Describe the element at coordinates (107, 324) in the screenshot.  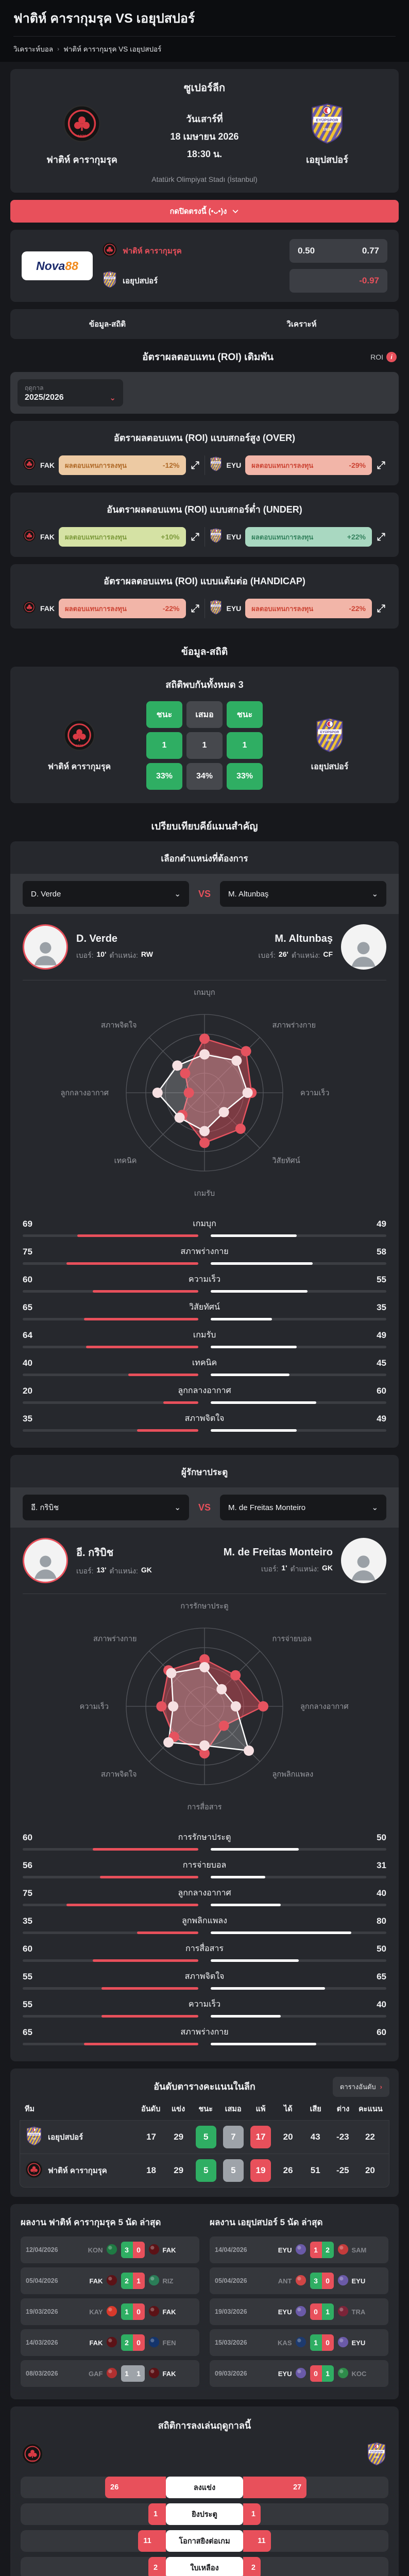
I see `tab-stats: ข้อมูล-สถิติ` at that location.